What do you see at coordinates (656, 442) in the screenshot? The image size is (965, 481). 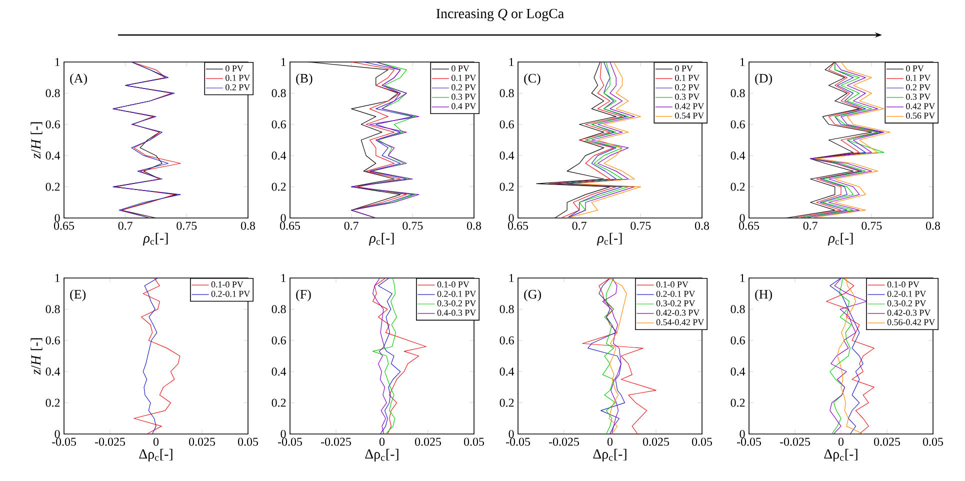 I see `x-tick-label: 0.025` at bounding box center [656, 442].